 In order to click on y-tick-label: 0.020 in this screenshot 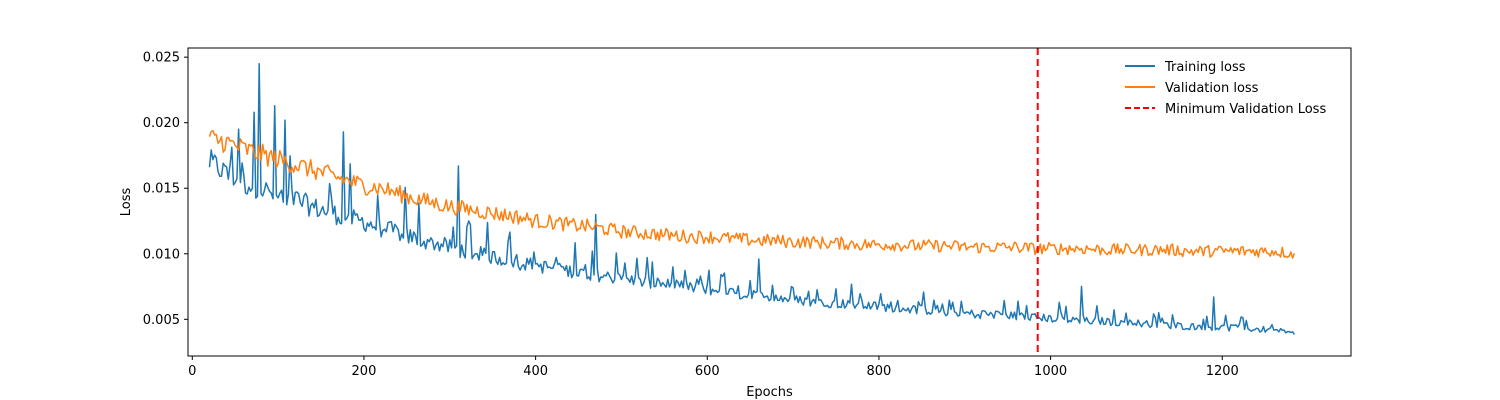, I will do `click(161, 123)`.